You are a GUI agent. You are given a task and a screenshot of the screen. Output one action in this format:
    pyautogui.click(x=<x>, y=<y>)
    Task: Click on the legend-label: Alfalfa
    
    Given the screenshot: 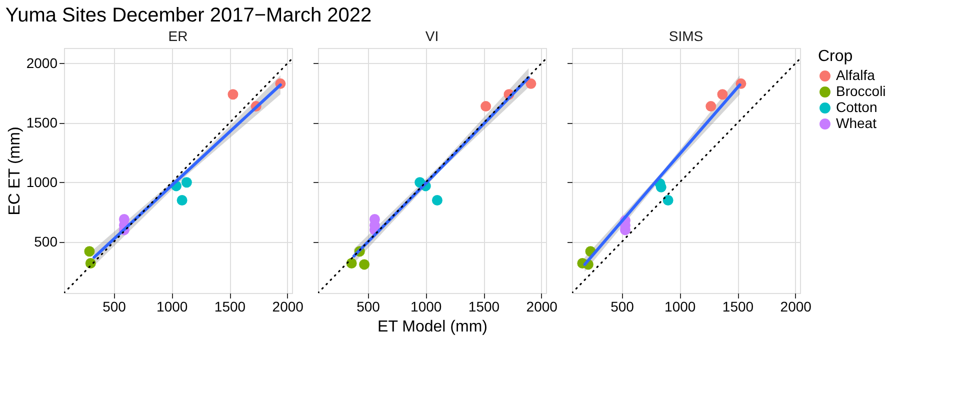 What is the action you would take?
    pyautogui.click(x=856, y=75)
    